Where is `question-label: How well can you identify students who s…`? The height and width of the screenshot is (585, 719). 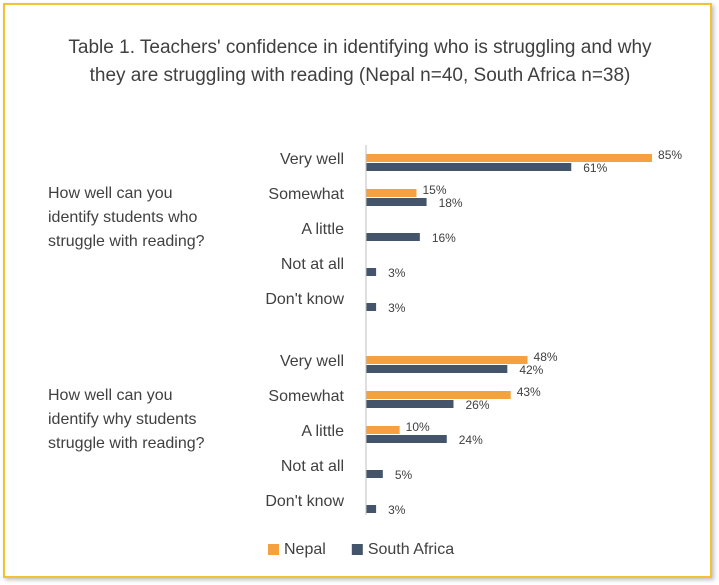
question-label: How well can you identify students who s… is located at coordinates (126, 217).